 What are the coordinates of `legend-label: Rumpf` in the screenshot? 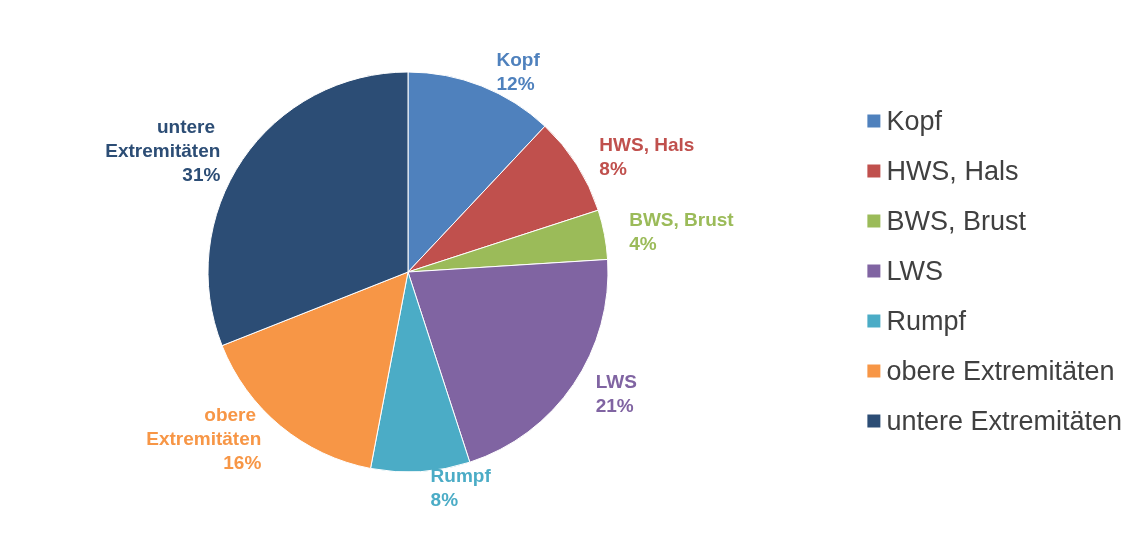 It's located at (926, 321).